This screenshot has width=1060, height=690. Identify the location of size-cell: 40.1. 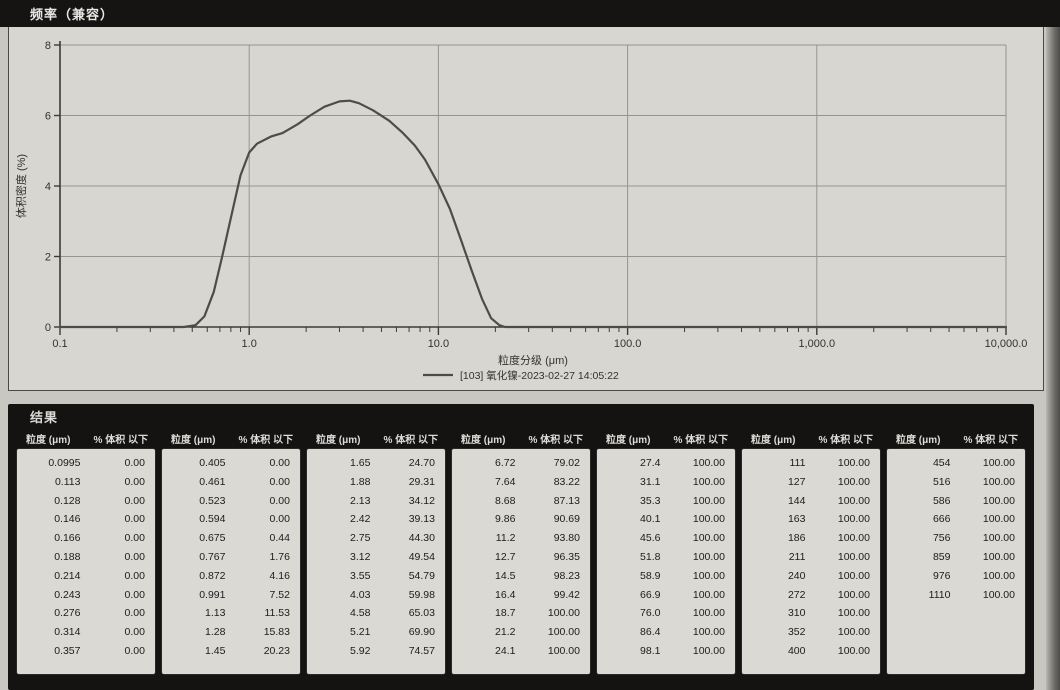
(650, 519).